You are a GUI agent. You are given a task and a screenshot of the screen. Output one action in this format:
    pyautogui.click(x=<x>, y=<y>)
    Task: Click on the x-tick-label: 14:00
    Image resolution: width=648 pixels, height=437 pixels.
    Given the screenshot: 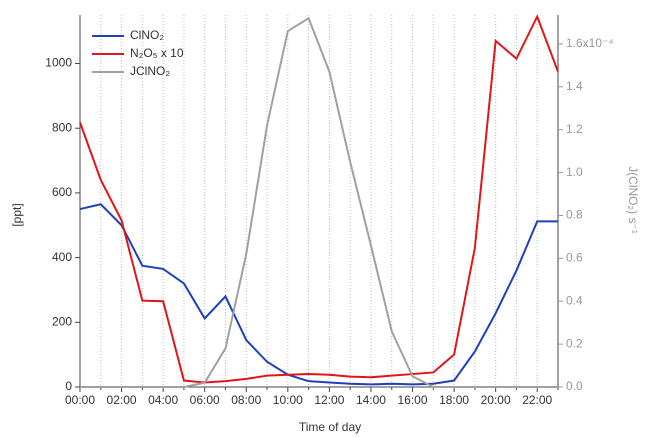 What is the action you would take?
    pyautogui.click(x=371, y=400)
    